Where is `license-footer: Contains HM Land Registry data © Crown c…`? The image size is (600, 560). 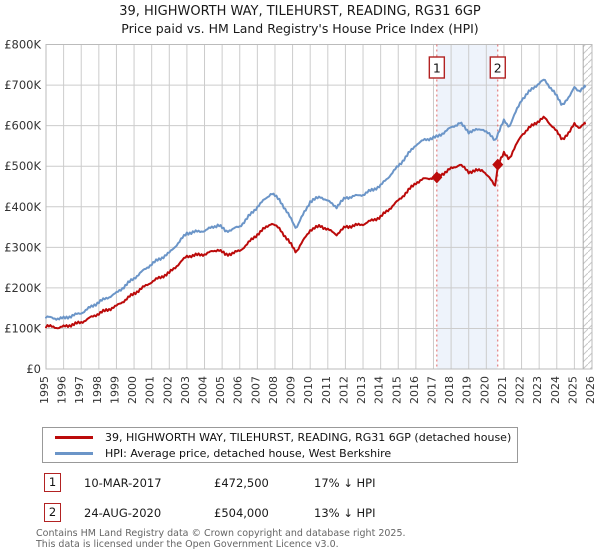 license-footer: Contains HM Land Registry data © Crown c… is located at coordinates (221, 539).